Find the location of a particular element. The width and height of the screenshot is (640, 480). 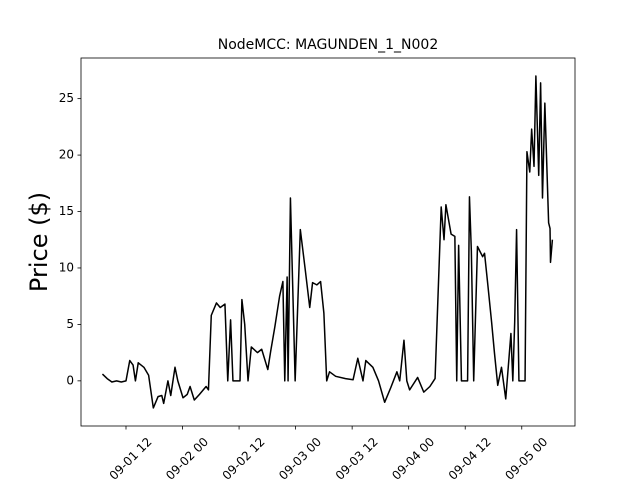

x-tick-label: 09-05 00 is located at coordinates (526, 457).